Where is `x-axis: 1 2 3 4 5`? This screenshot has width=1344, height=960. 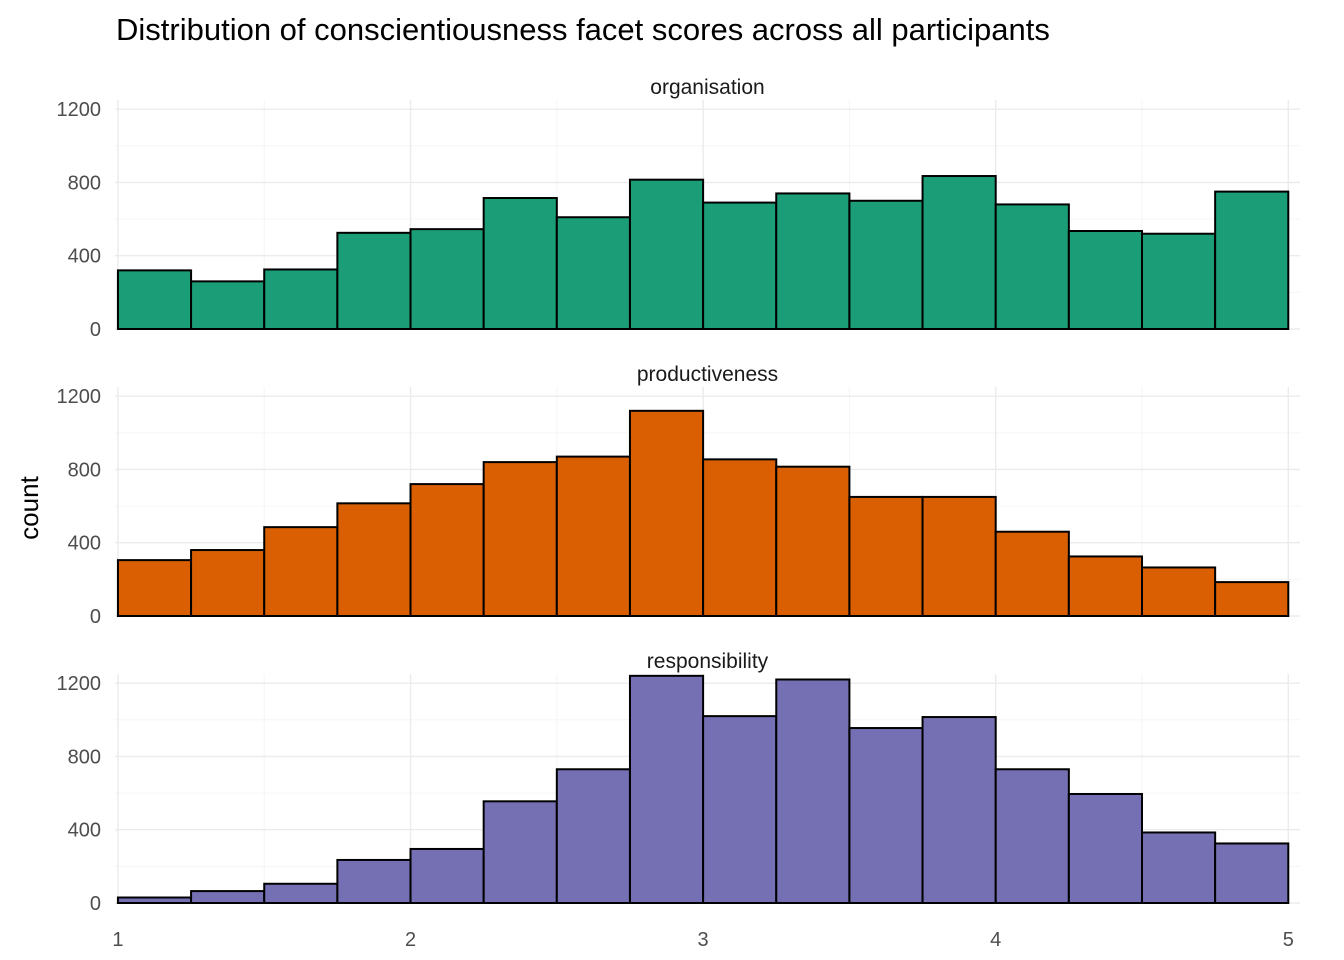
x-axis: 1 2 3 4 5 is located at coordinates (702, 940).